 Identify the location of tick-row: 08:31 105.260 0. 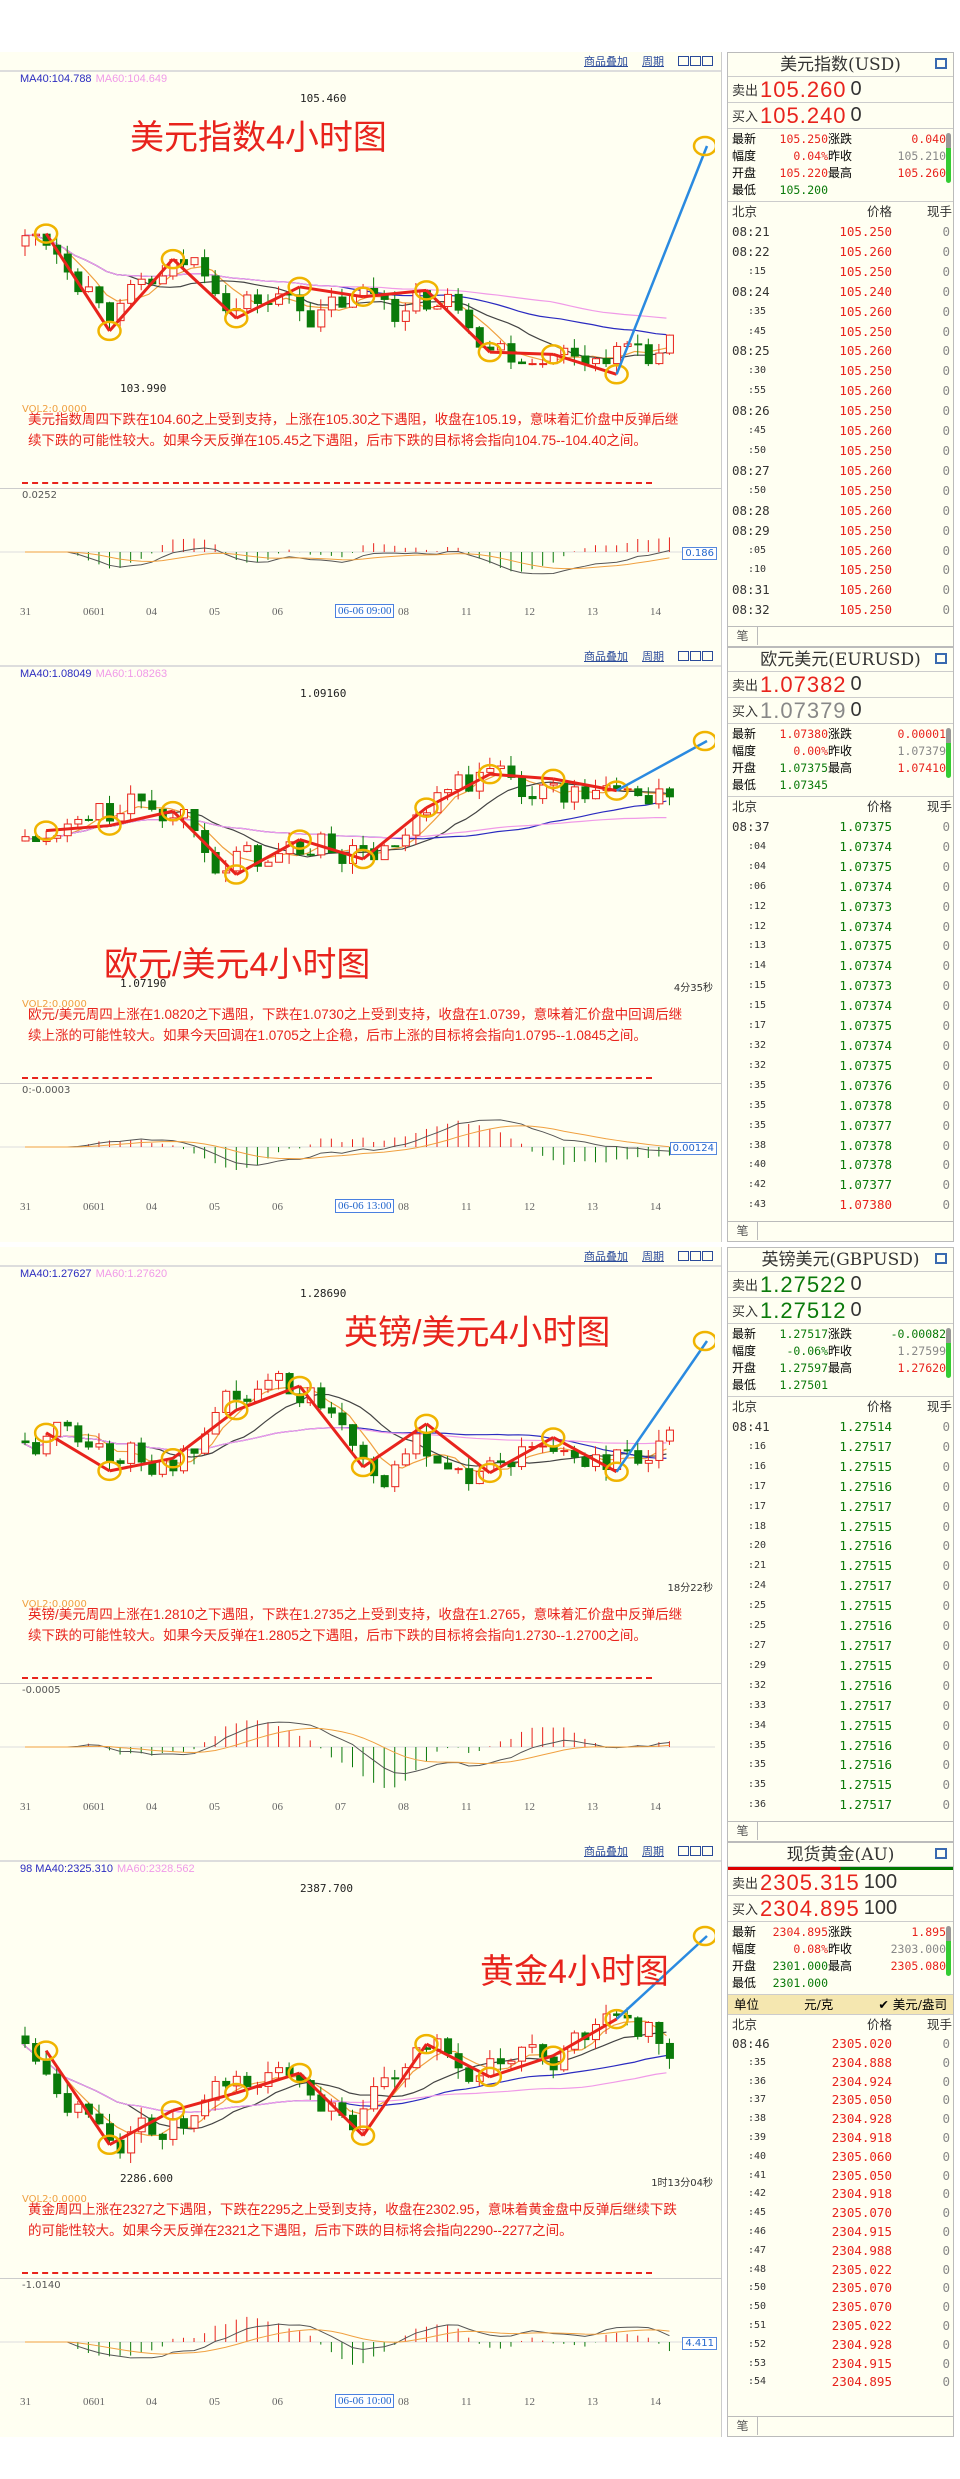
(840, 590).